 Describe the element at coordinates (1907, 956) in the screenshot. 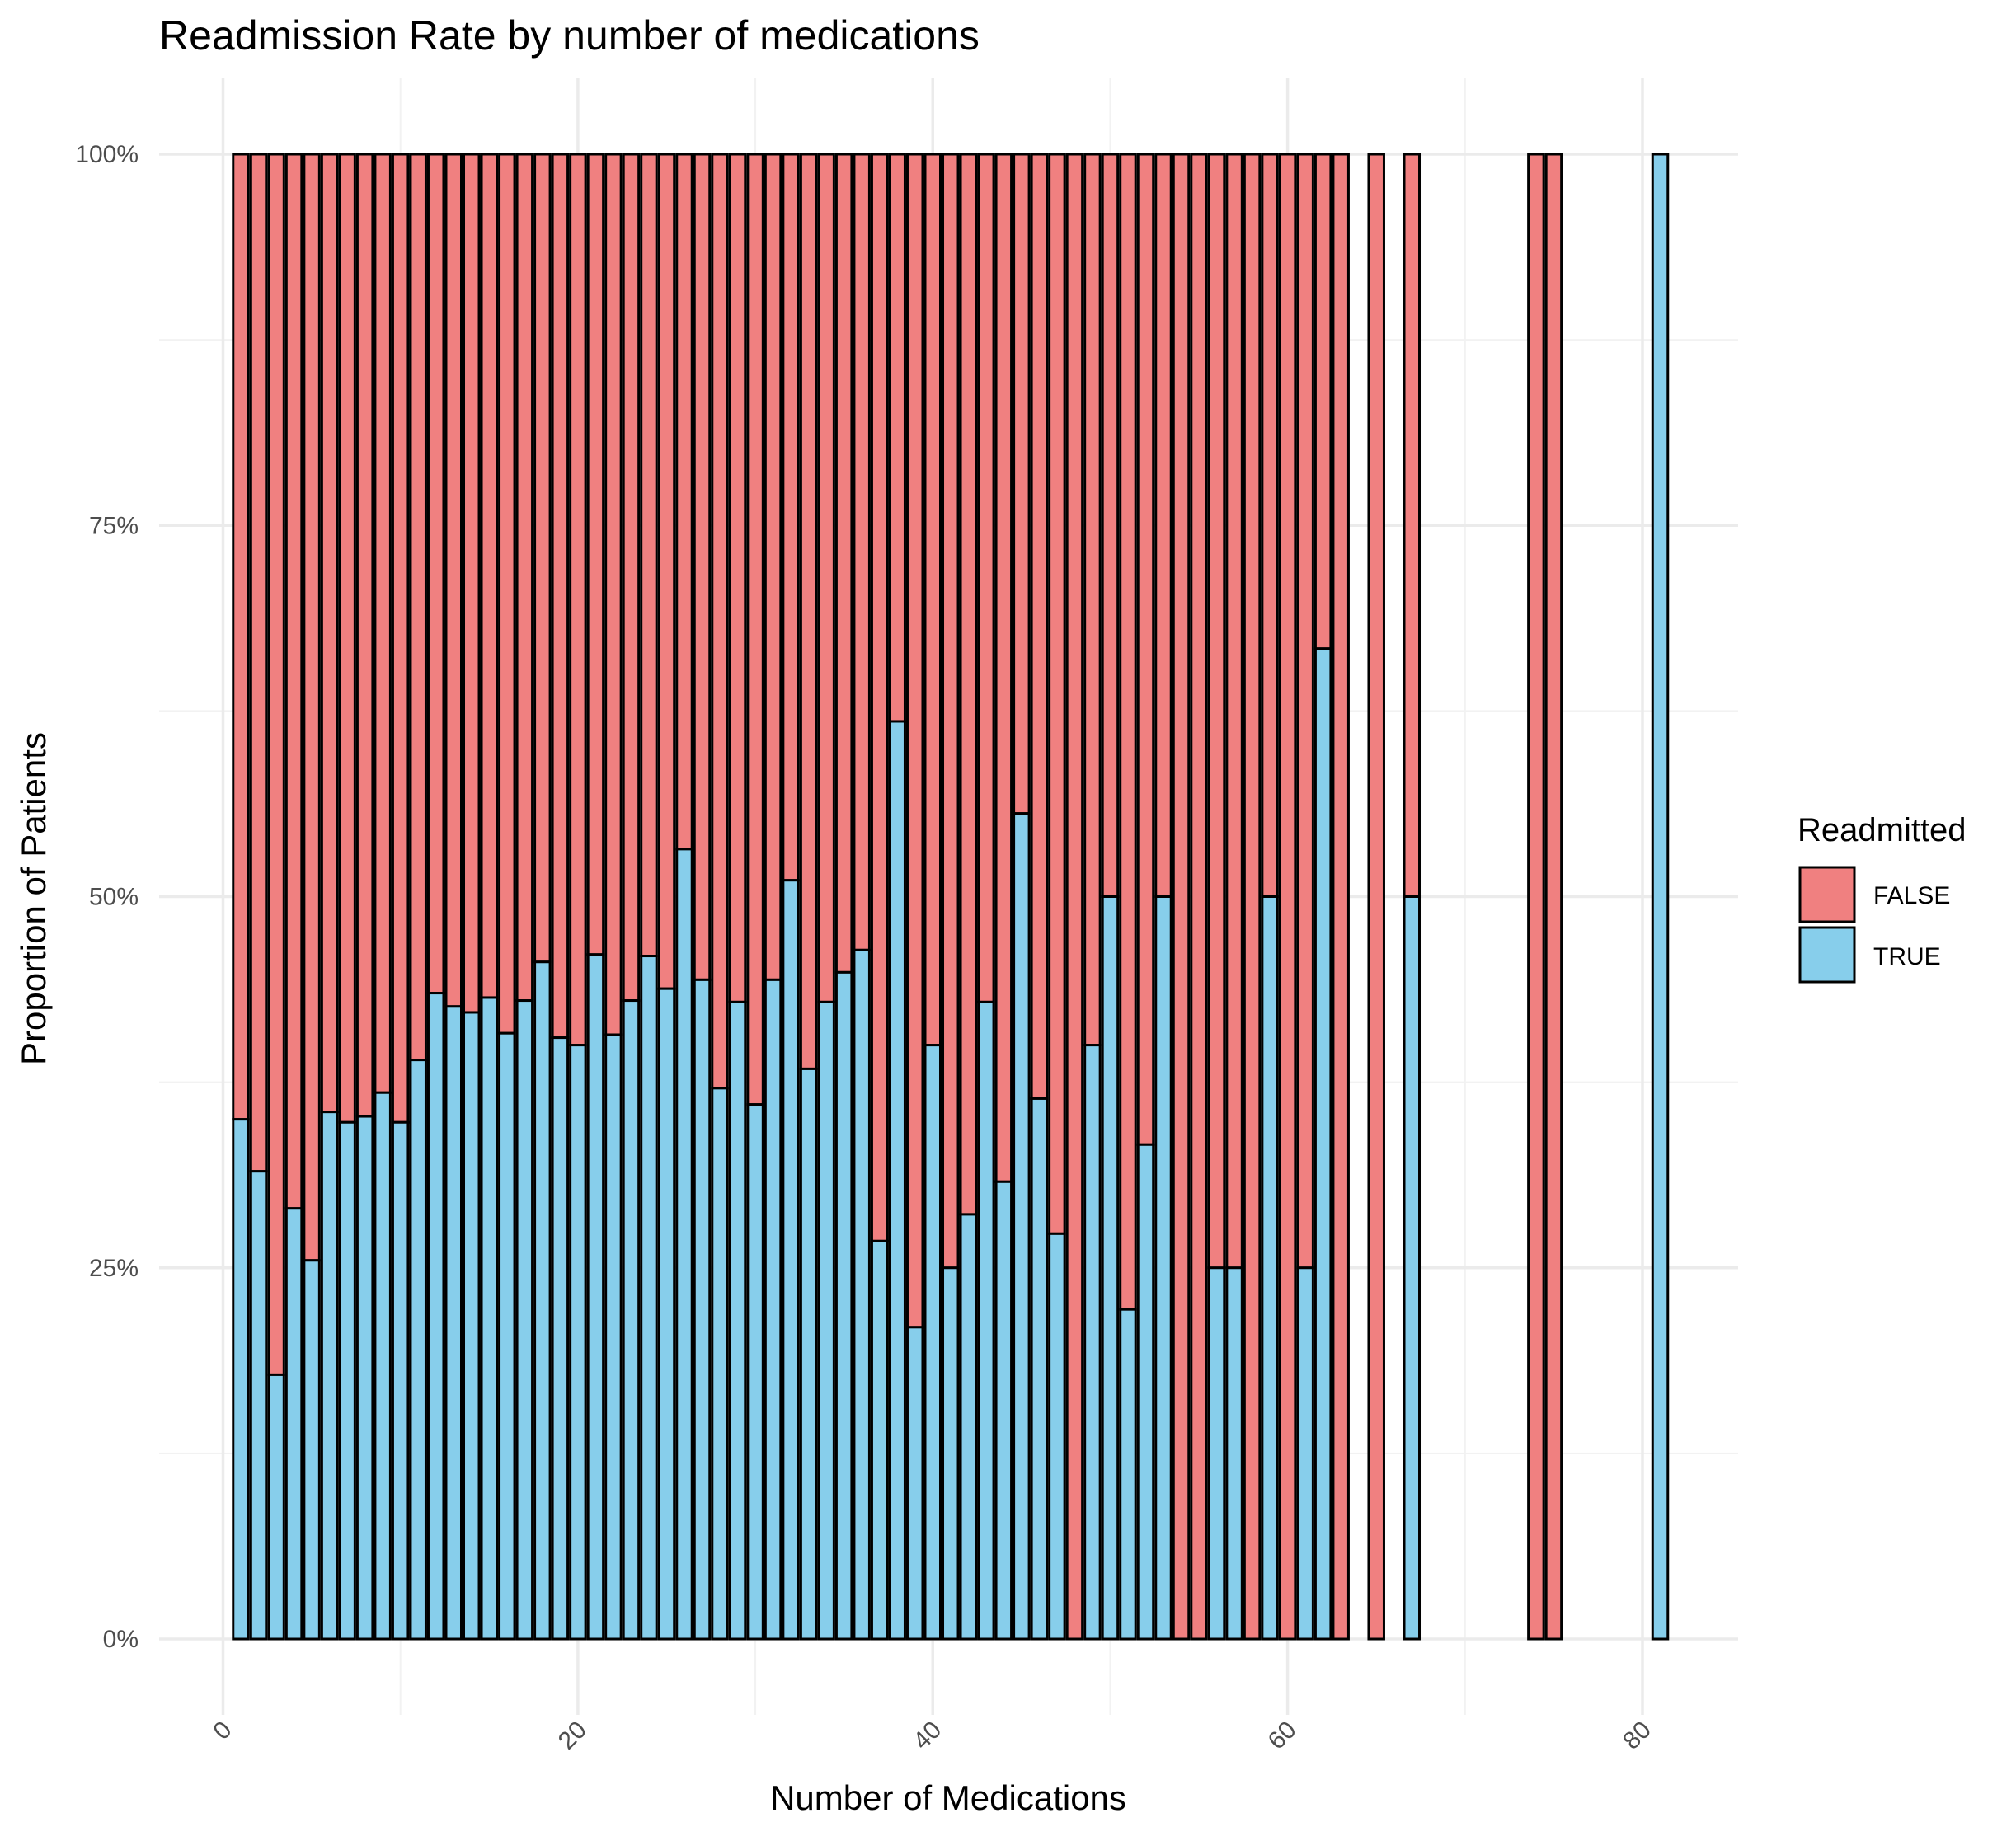

I see `legend-label-true: TRUE` at that location.